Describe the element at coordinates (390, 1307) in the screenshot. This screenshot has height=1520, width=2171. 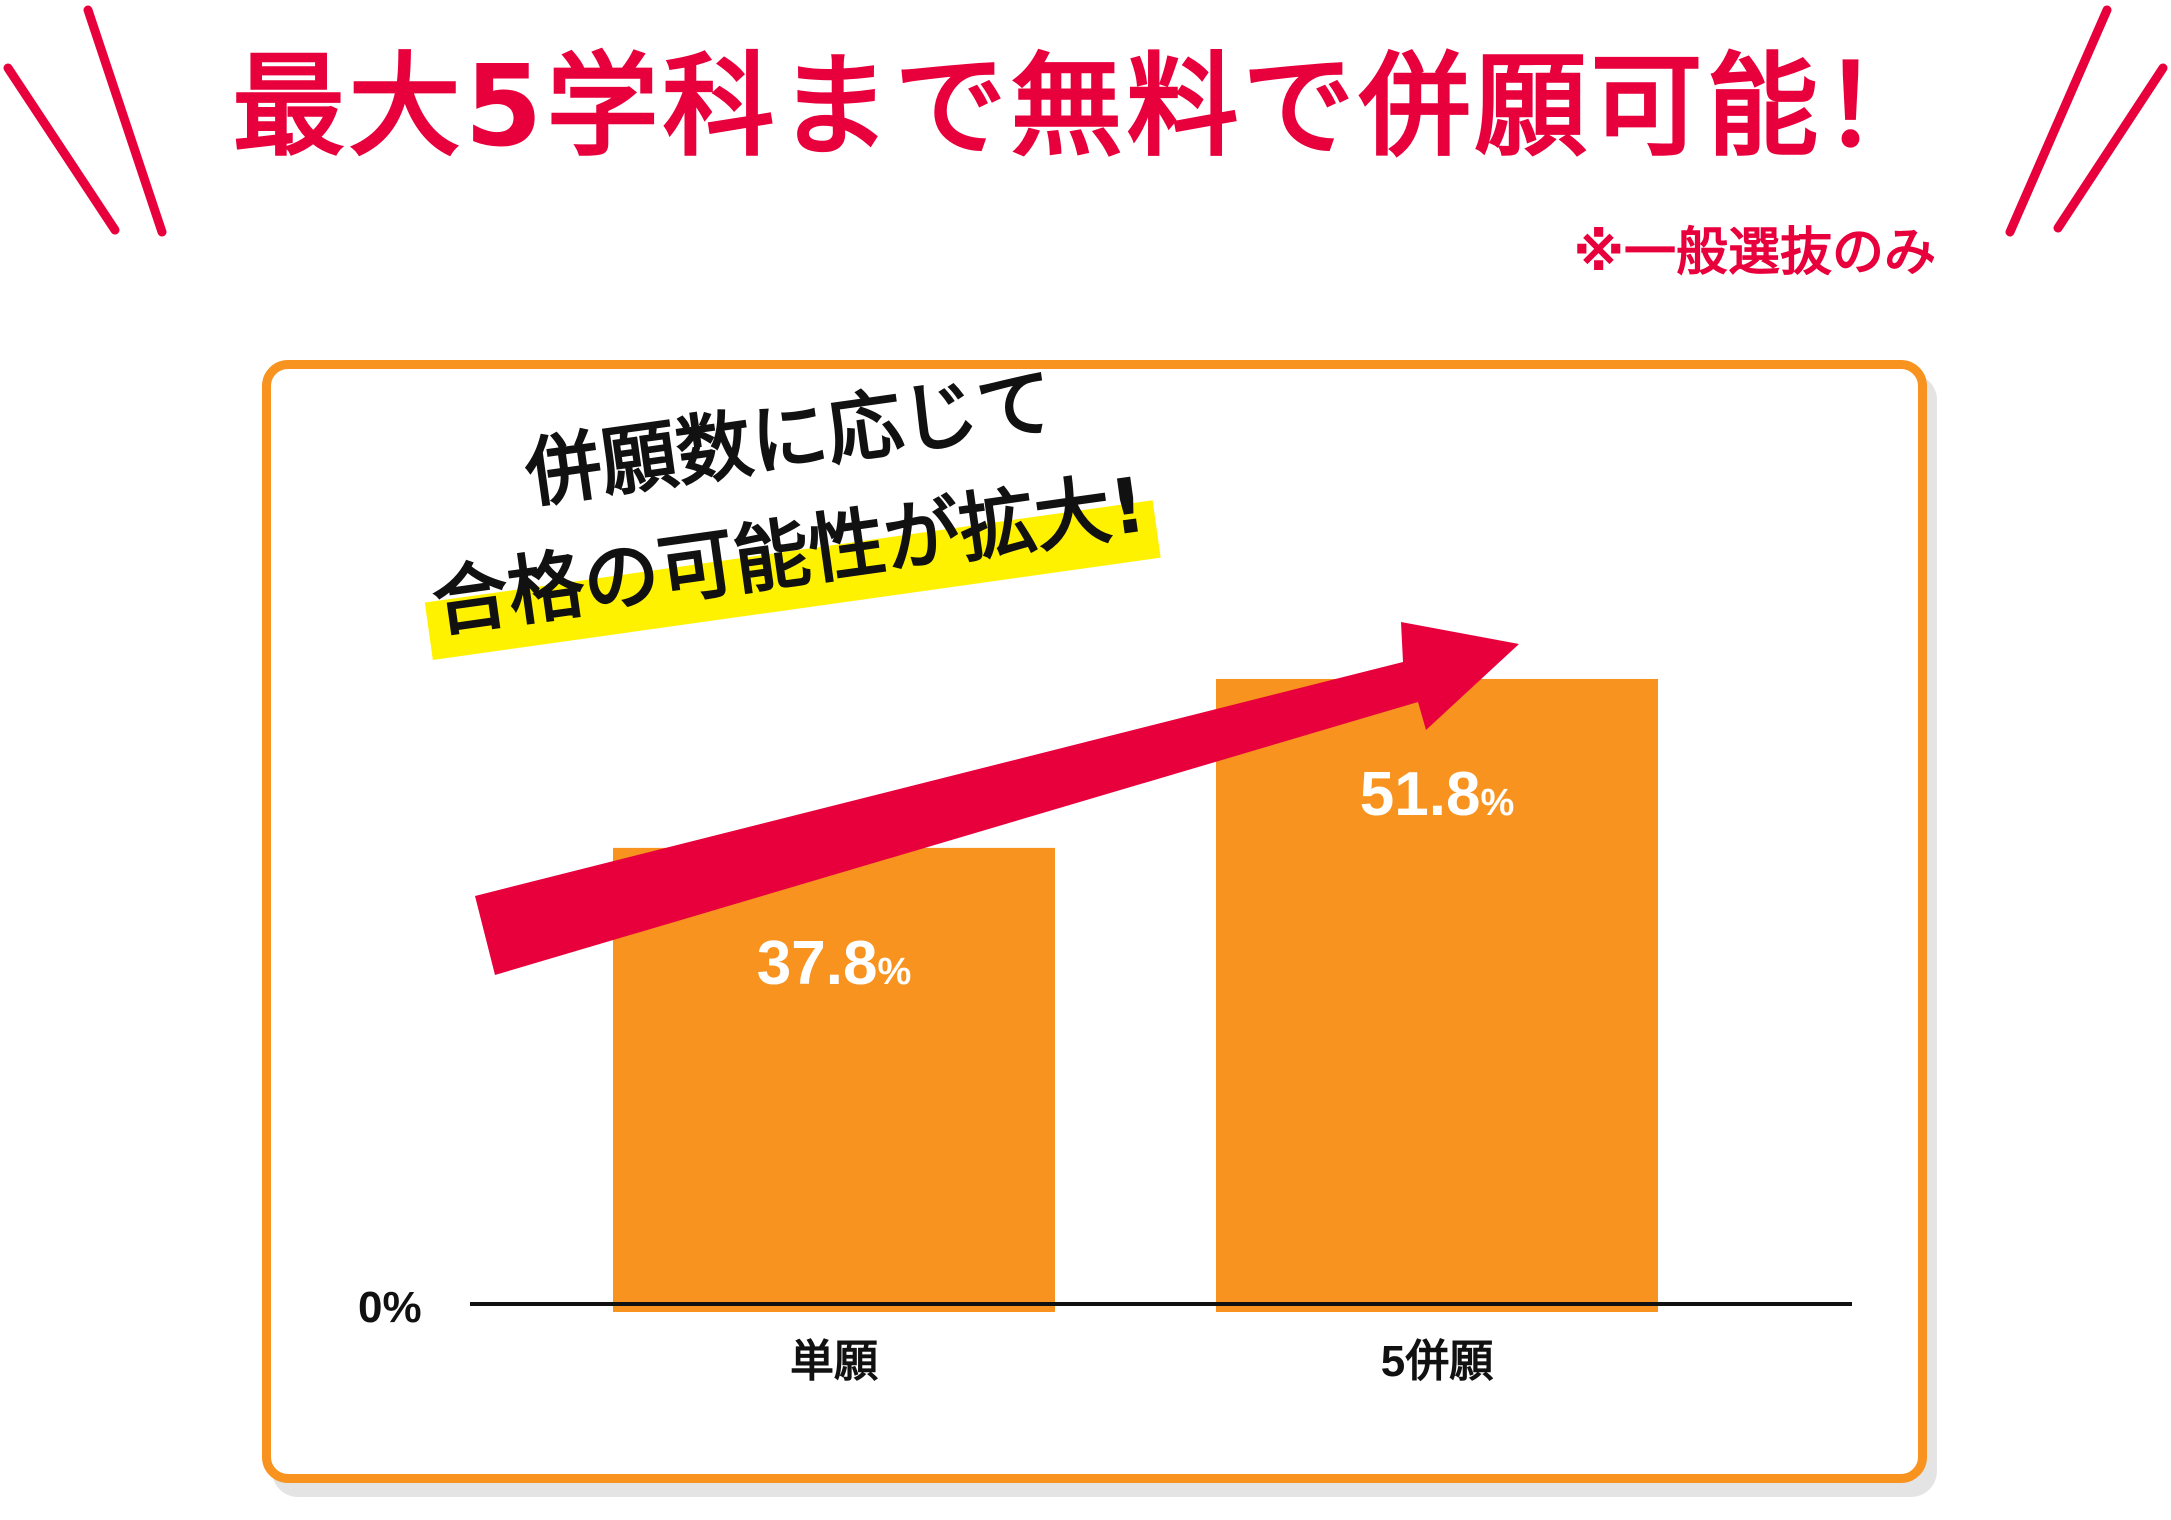
I see `baseline-zero-label: 0%` at that location.